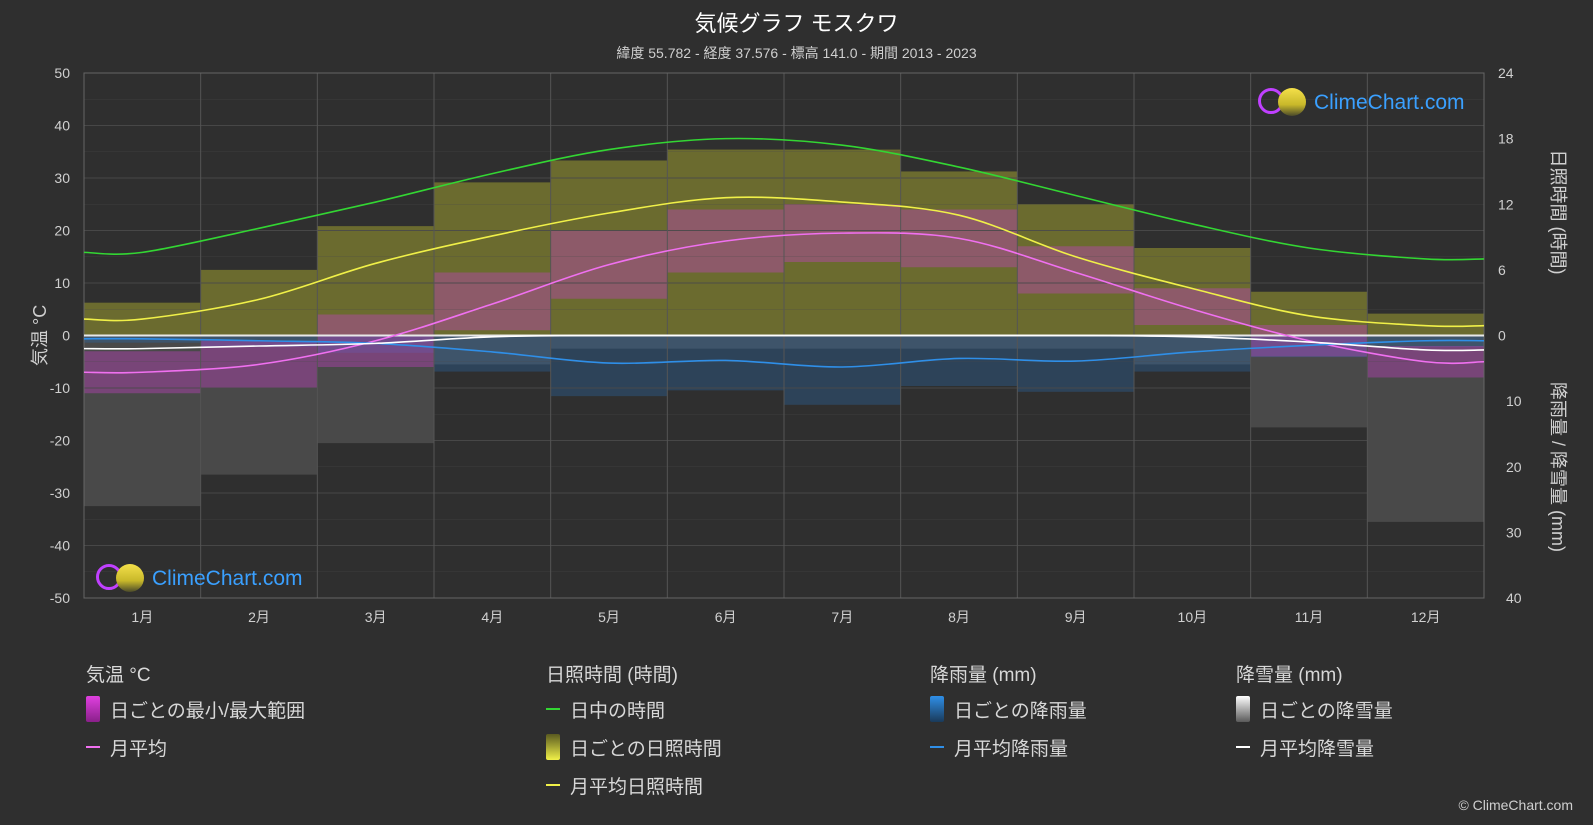  I want to click on legend-sun: 日照時間 (時間) 日中の時間 日ごとの日照時間 月平均日照時間, so click(634, 732).